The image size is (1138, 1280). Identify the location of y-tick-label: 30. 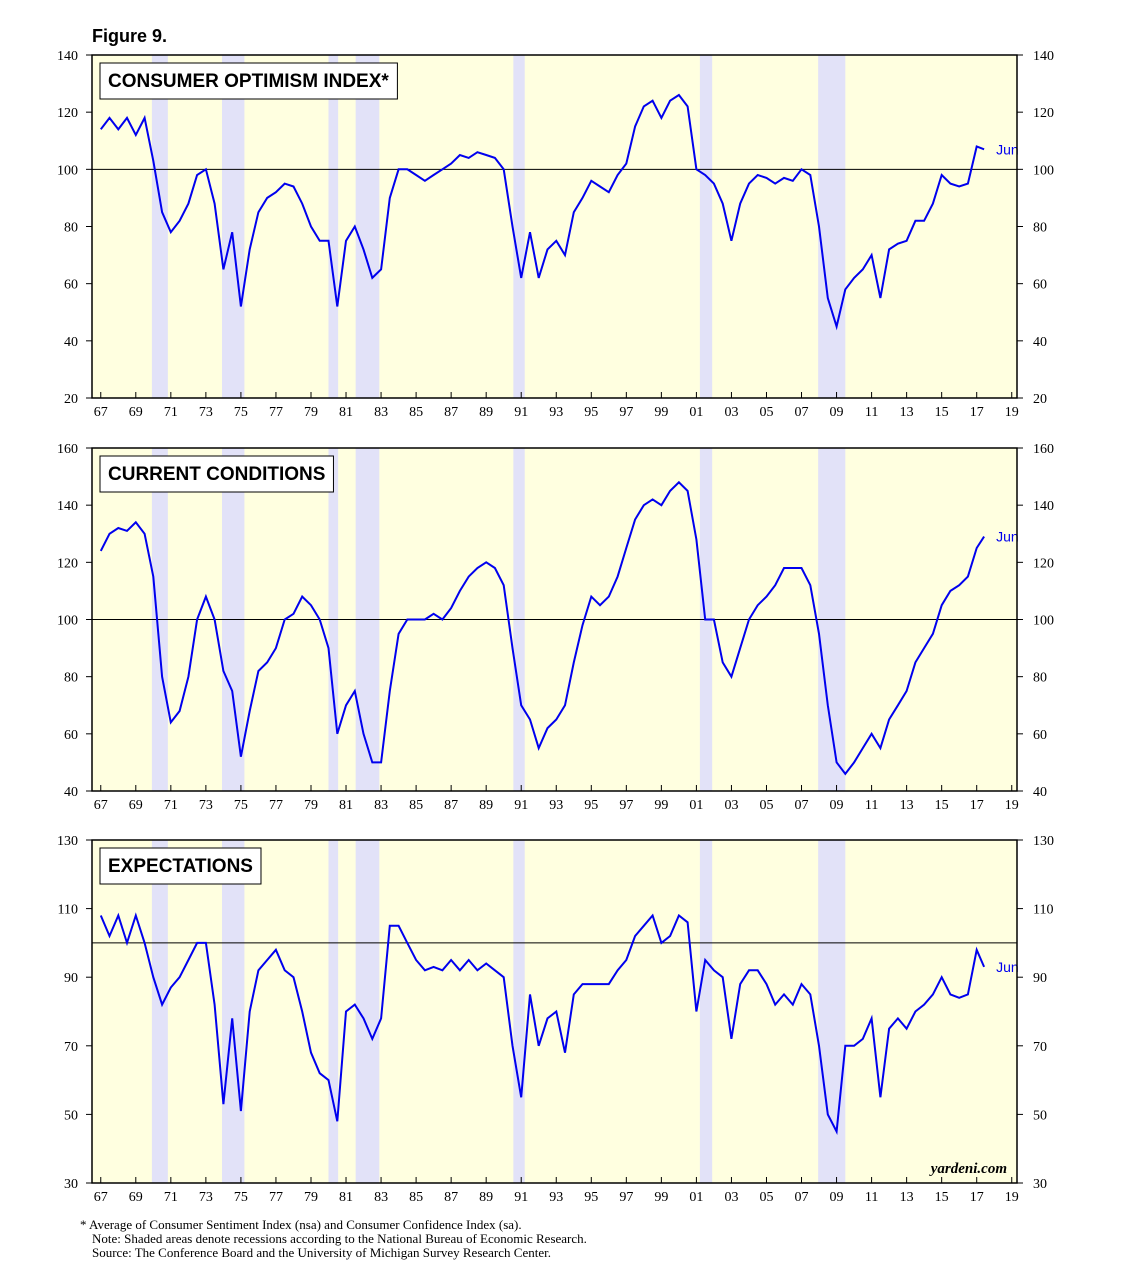
(71, 1184).